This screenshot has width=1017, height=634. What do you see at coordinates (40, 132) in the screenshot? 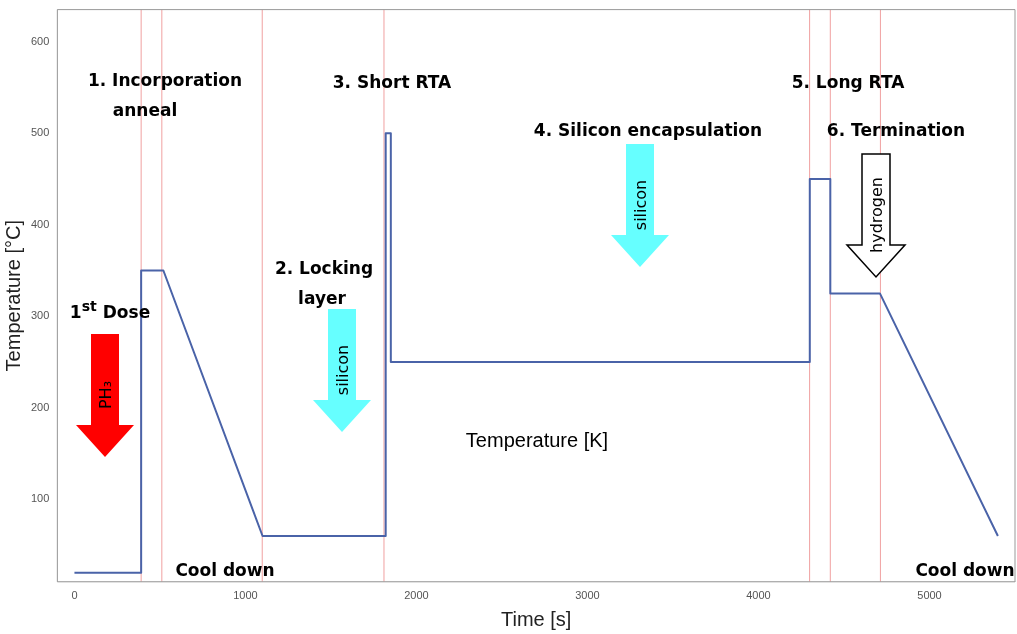
I see `y-tick-label: 500` at bounding box center [40, 132].